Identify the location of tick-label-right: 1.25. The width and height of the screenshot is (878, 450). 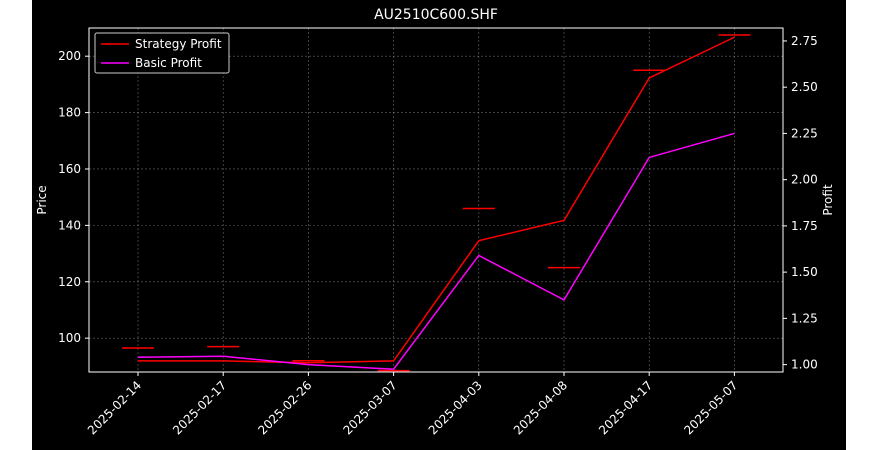
(804, 318).